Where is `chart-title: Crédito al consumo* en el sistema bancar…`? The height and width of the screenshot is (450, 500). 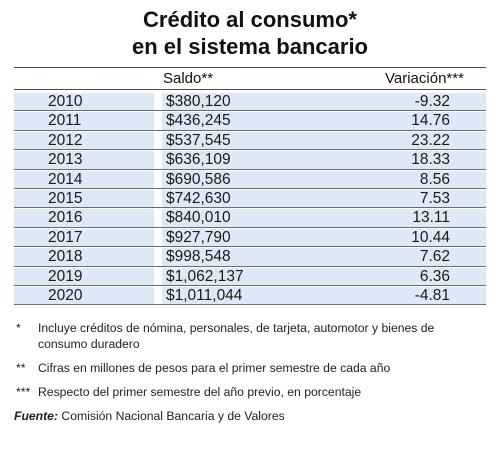
chart-title: Crédito al consumo* en el sistema bancar… is located at coordinates (250, 33).